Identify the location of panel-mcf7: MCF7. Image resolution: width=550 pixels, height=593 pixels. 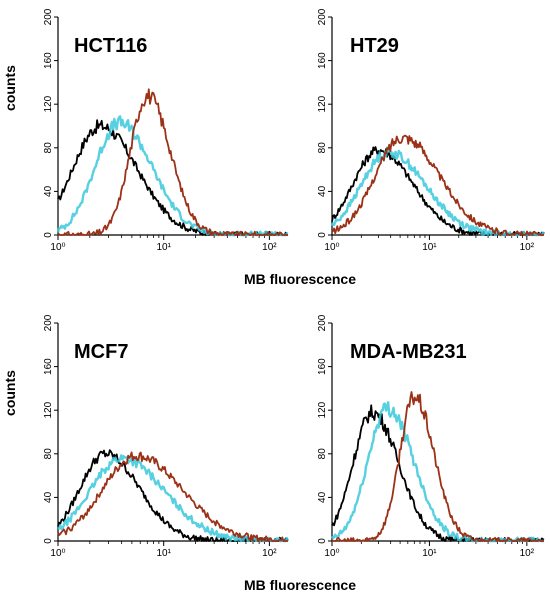
(101, 352).